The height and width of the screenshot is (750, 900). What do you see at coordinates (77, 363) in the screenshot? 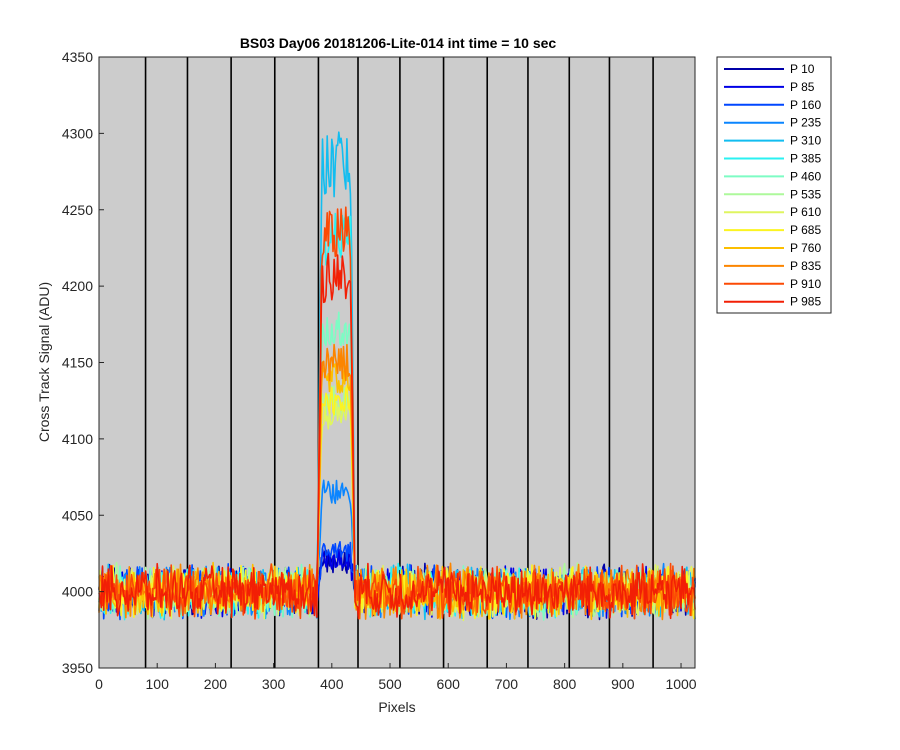
I see `y-tick-label: 4150` at bounding box center [77, 363].